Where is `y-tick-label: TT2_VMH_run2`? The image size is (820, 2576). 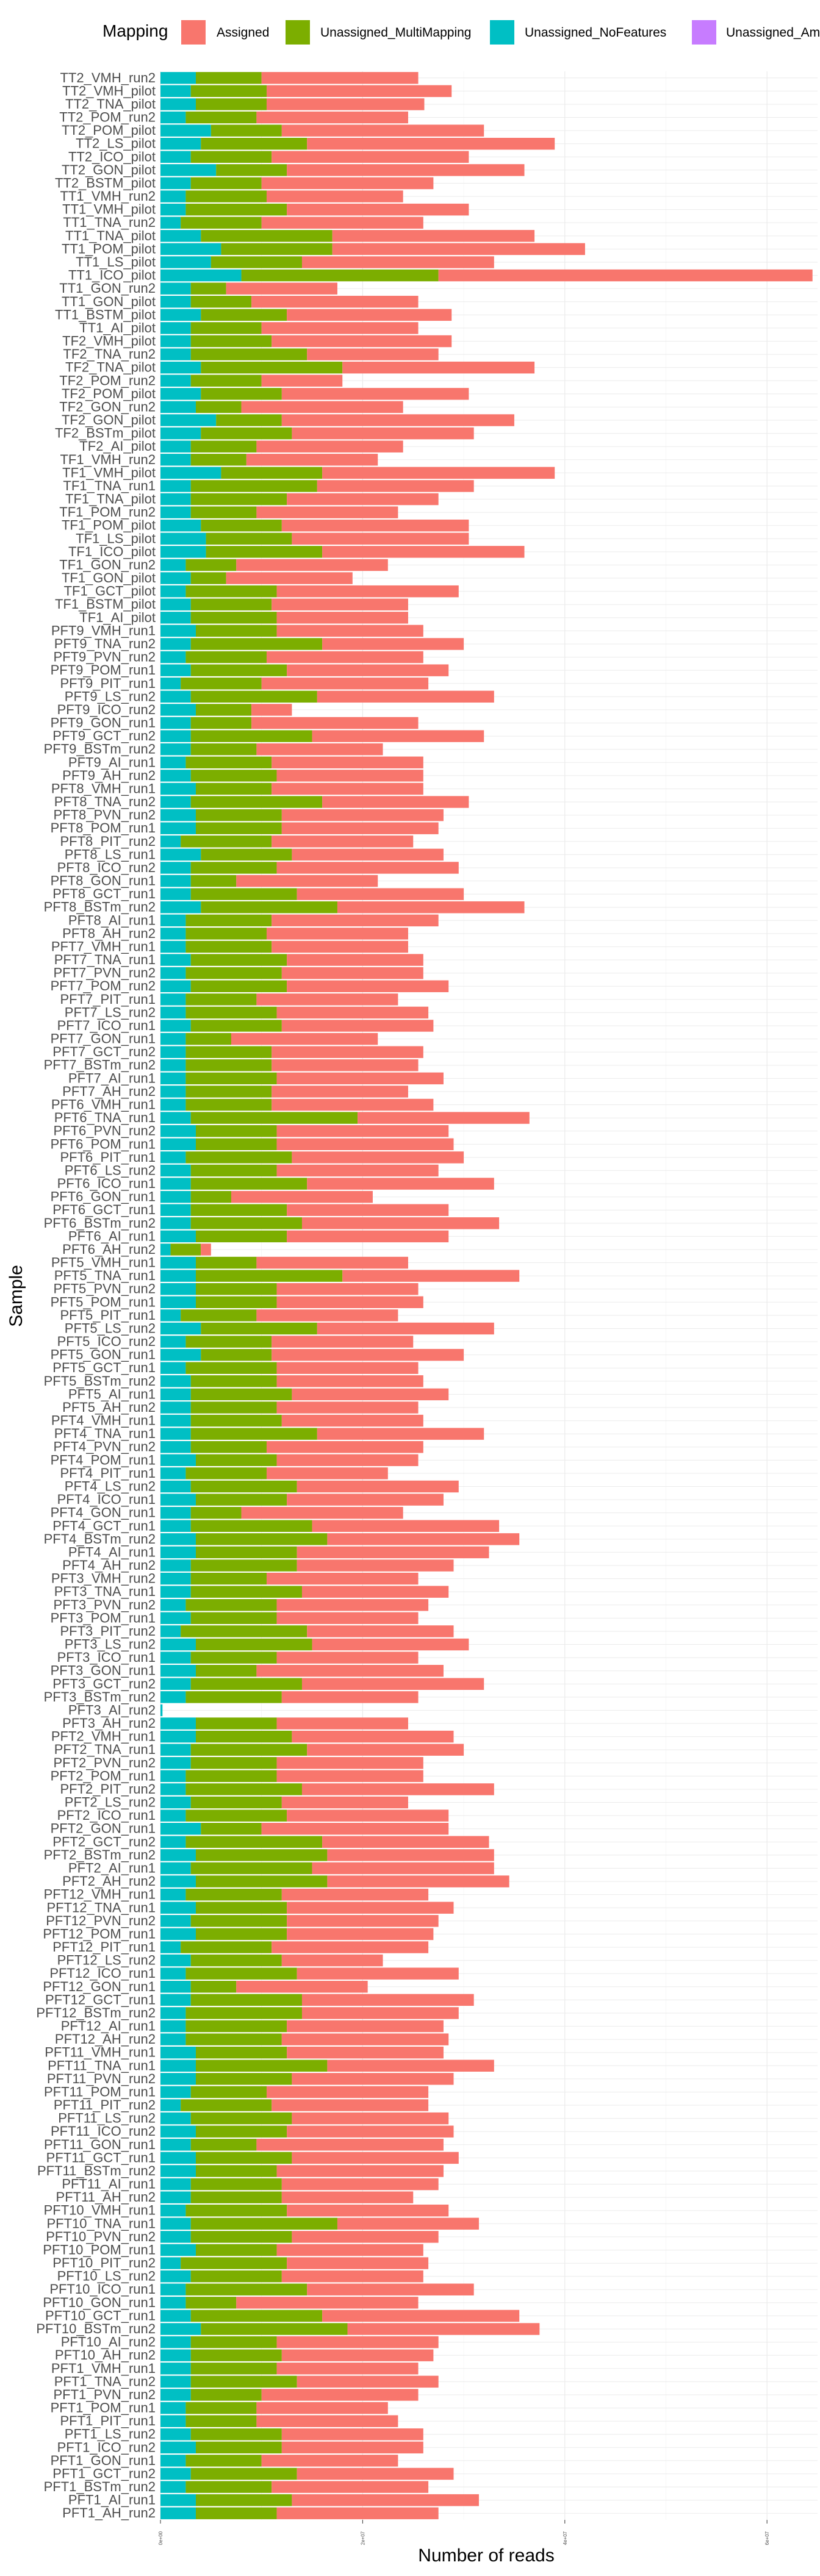
y-tick-label: TT2_VMH_run2 is located at coordinates (108, 77).